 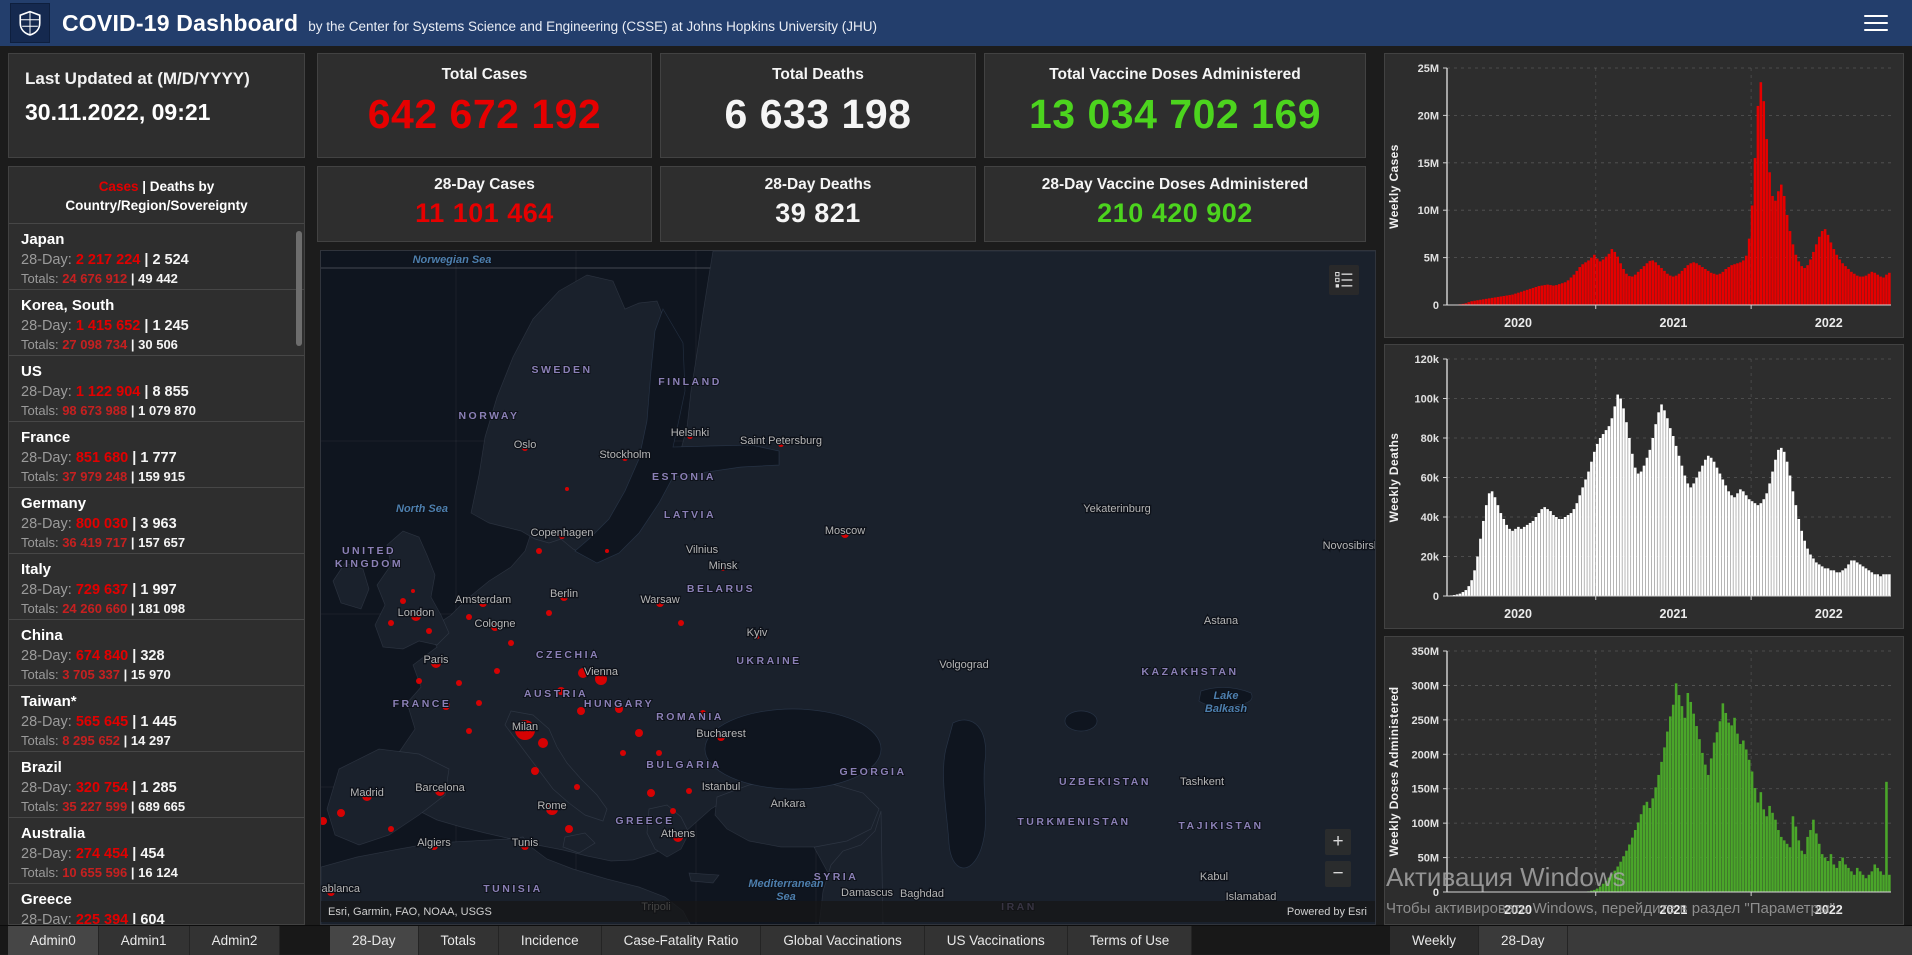 What do you see at coordinates (1338, 842) in the screenshot?
I see `zoom-in-button: +` at bounding box center [1338, 842].